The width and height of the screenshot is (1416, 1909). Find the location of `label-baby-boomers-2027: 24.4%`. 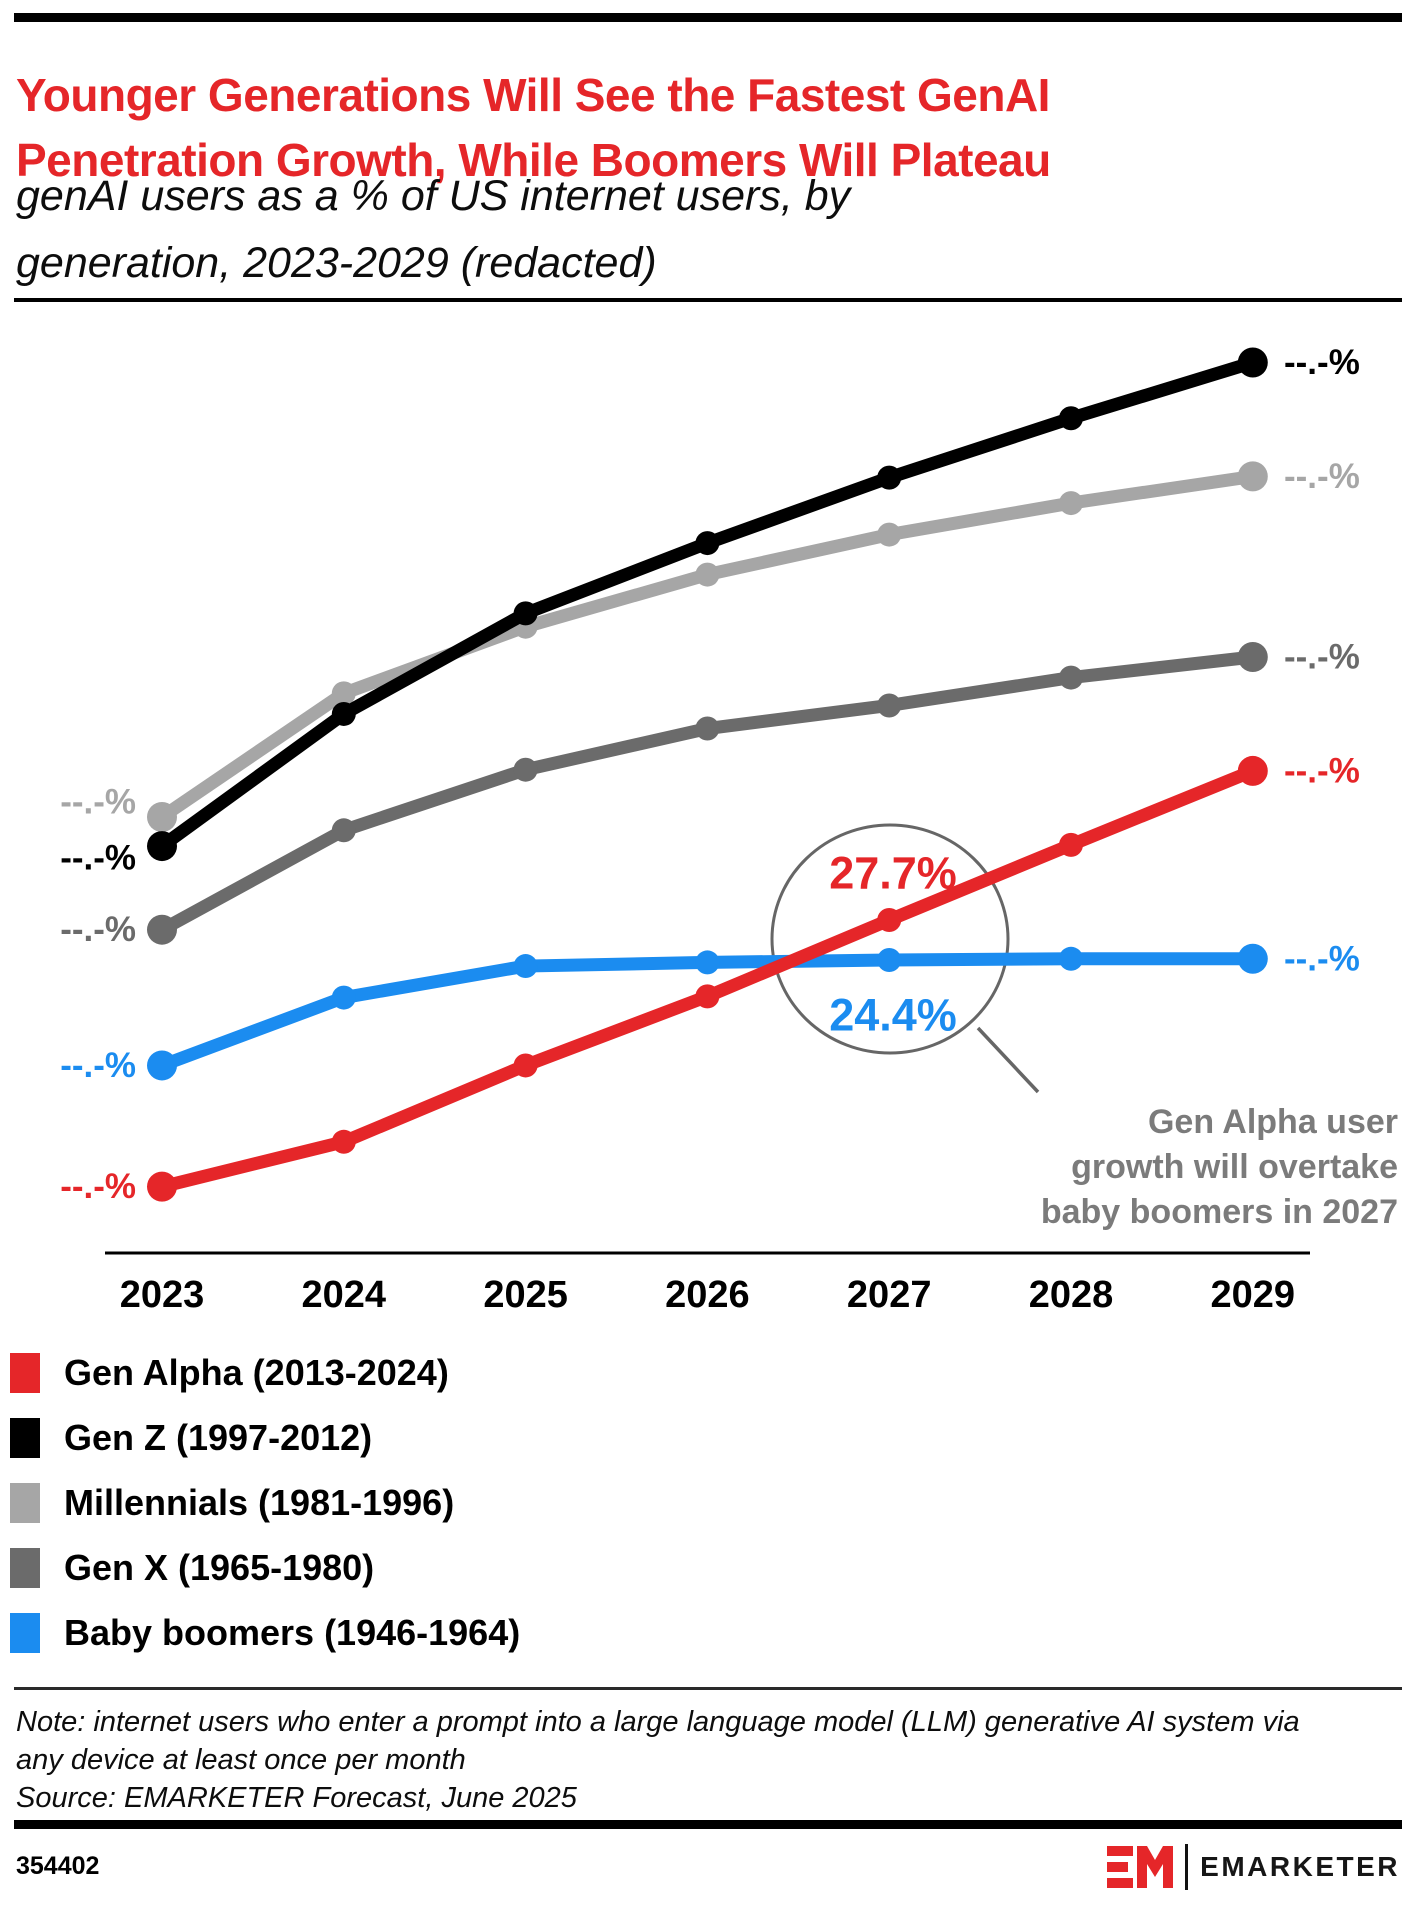

label-baby-boomers-2027: 24.4% is located at coordinates (893, 1015).